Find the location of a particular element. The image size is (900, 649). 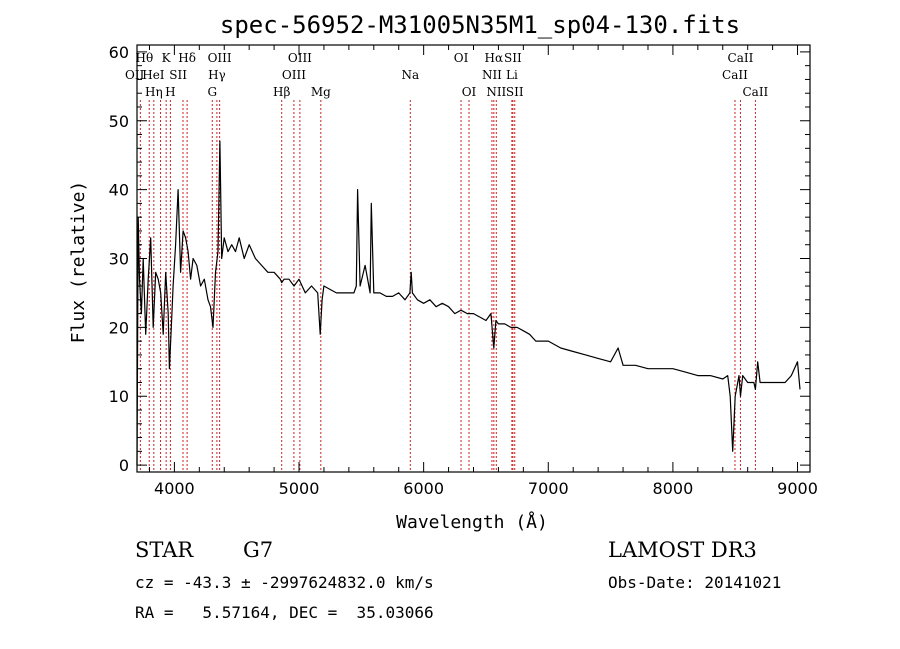

spectral-line-label: Mg is located at coordinates (321, 92).